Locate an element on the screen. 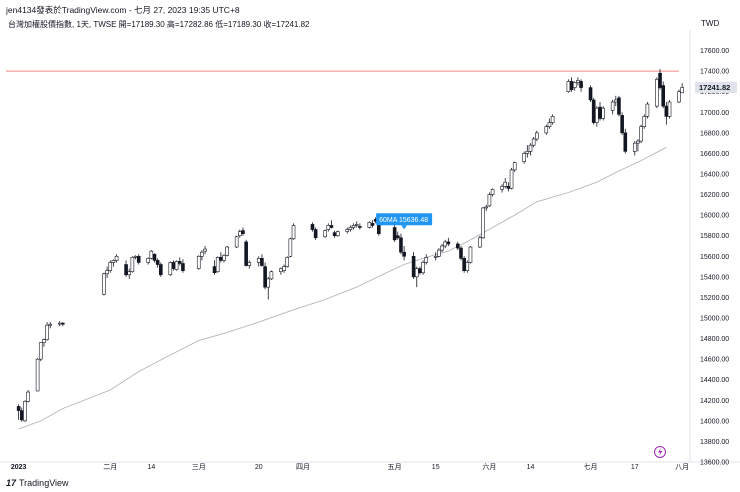 The width and height of the screenshot is (740, 492). price-tick-label: 14000.00 is located at coordinates (714, 421).